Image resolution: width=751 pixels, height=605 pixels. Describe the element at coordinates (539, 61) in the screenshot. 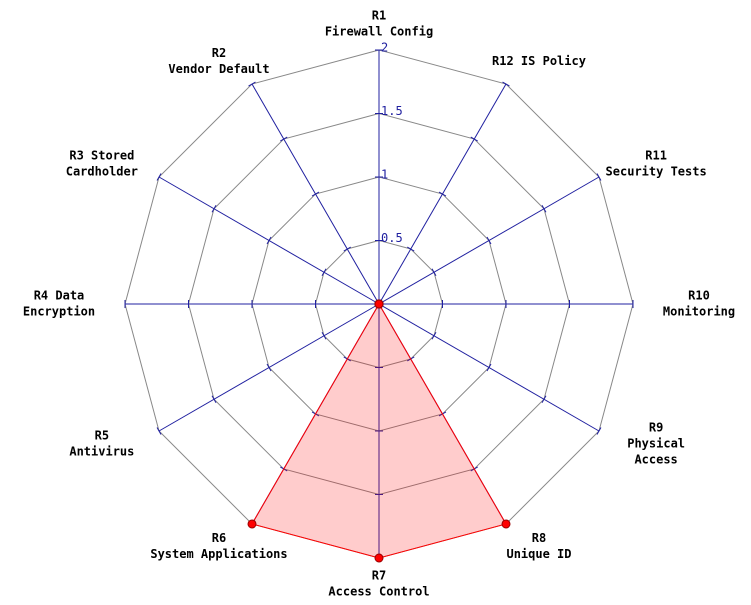

I see `axis-label: R12 IS Policy` at that location.